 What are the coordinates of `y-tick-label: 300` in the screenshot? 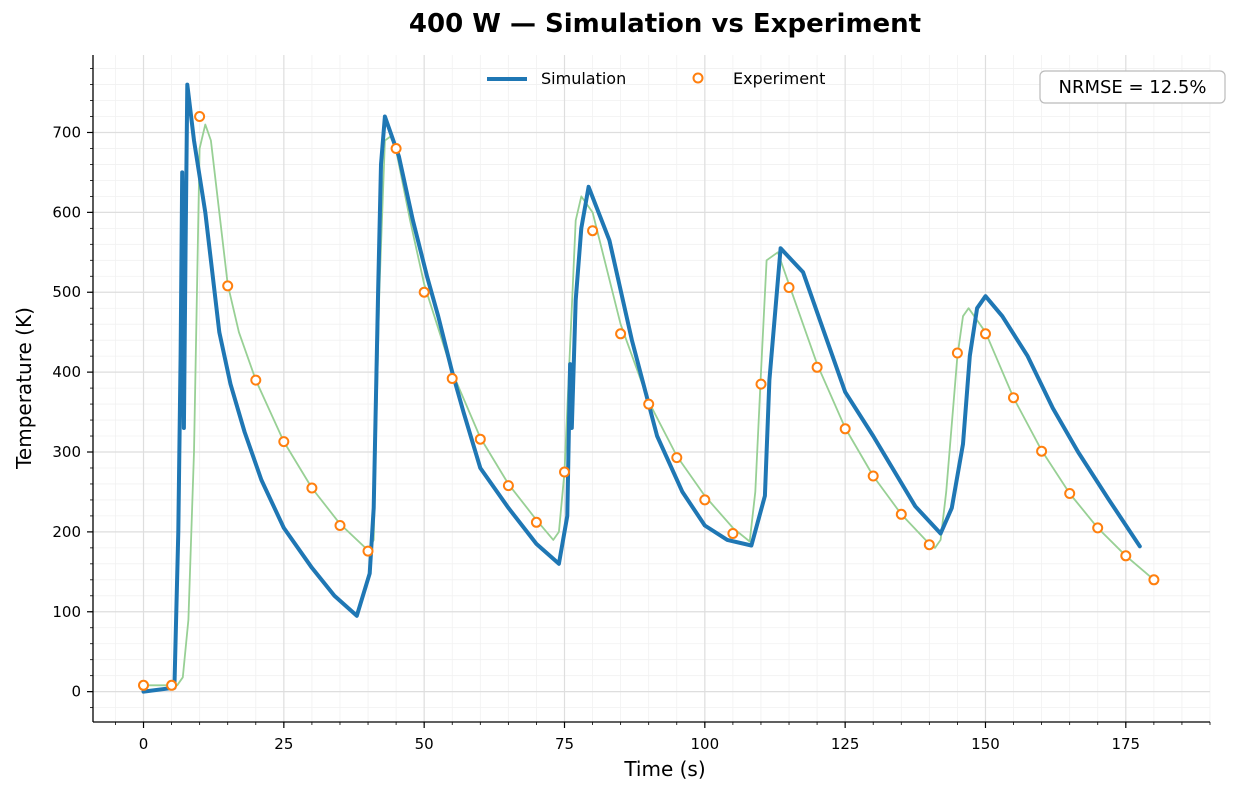 It's located at (66, 452).